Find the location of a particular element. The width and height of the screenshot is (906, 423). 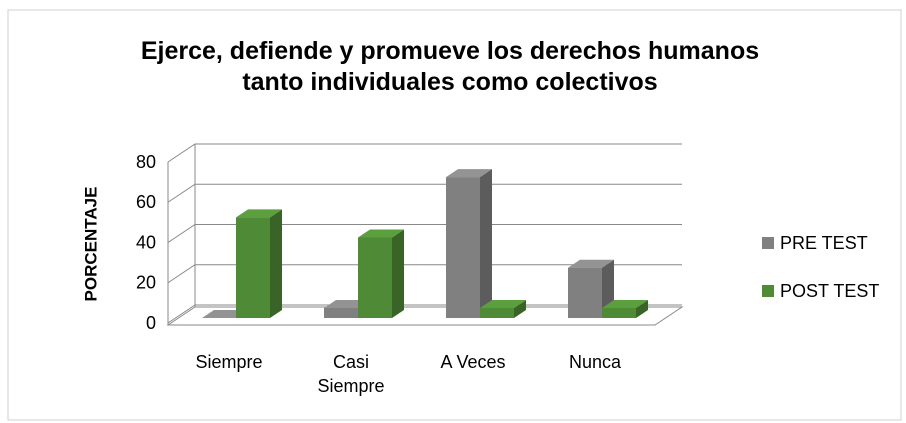

y-tick-label: 40 is located at coordinates (146, 242).